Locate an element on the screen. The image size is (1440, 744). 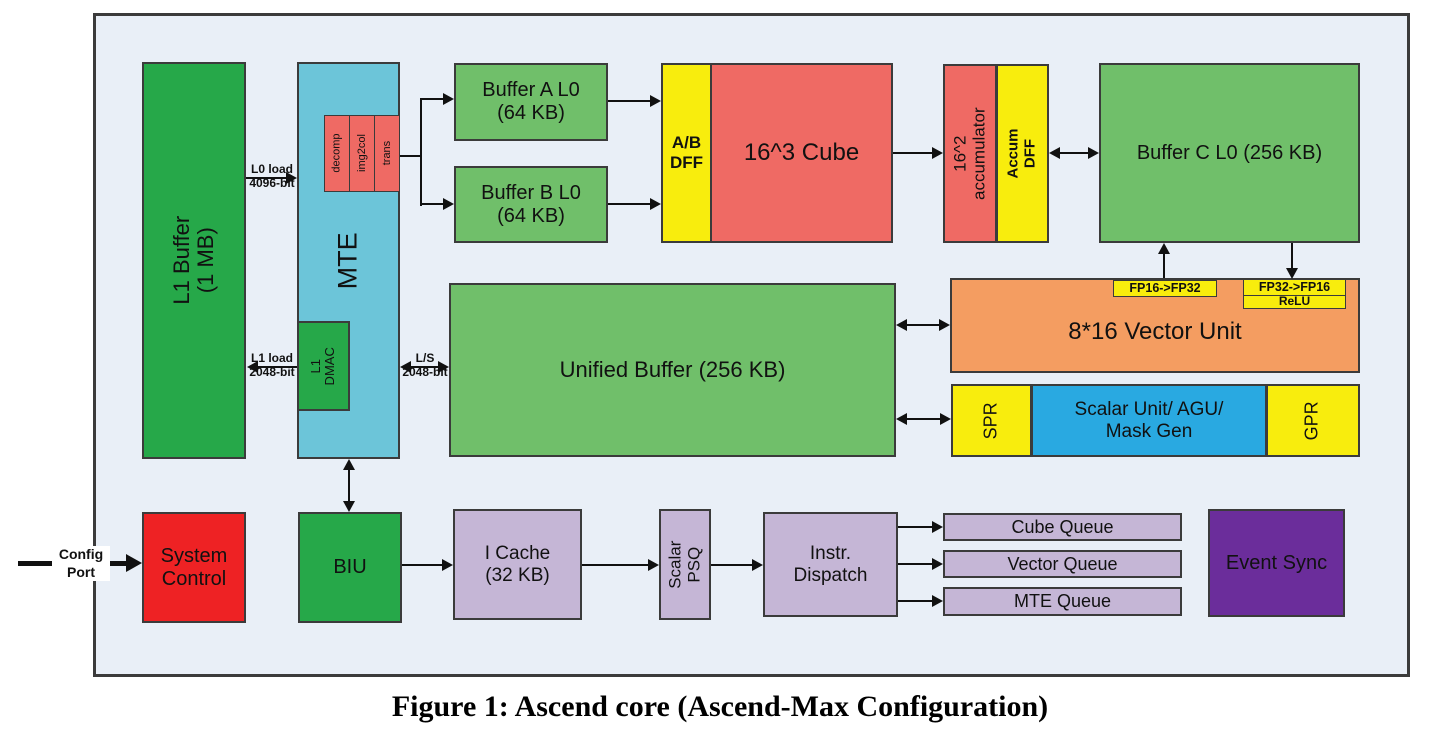
block-vector-queue: Vector Queue is located at coordinates (1062, 564).